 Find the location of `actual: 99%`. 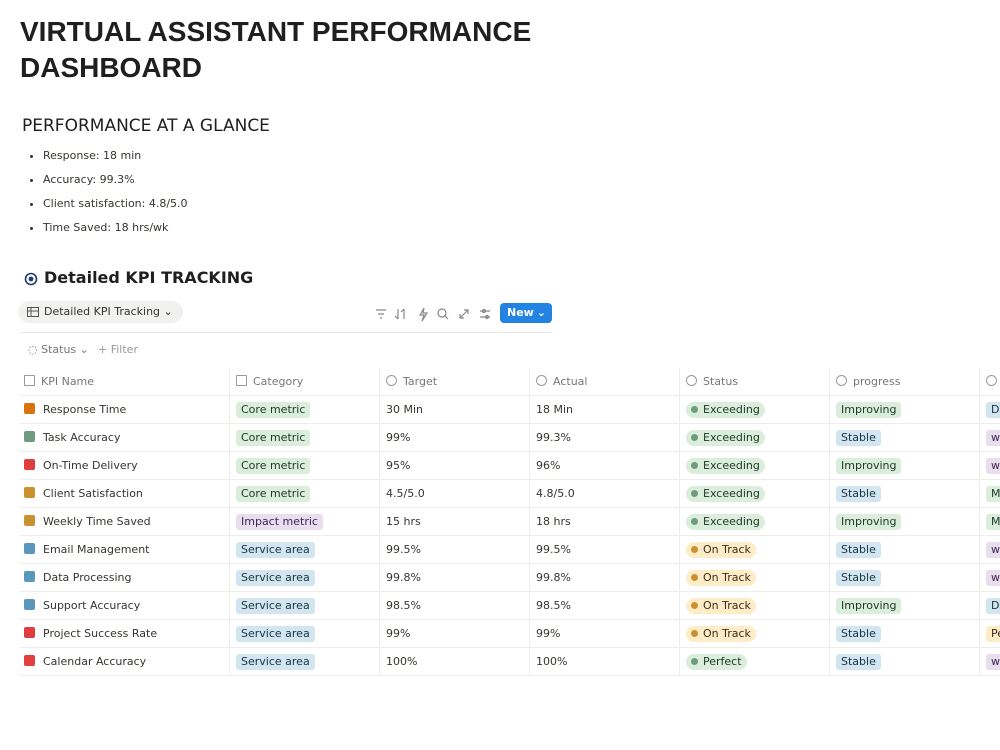

actual: 99% is located at coordinates (548, 633).